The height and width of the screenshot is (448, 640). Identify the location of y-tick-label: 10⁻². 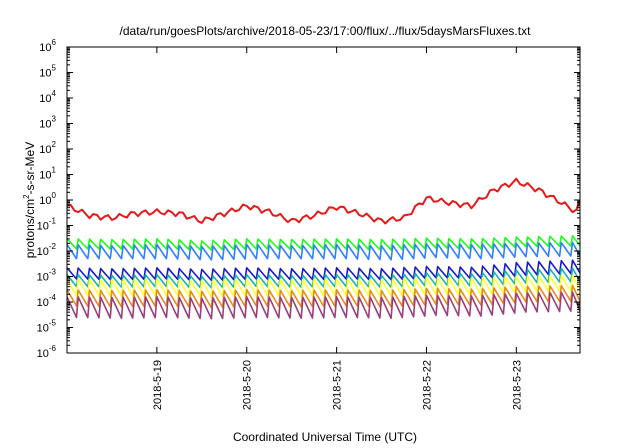
(47, 250).